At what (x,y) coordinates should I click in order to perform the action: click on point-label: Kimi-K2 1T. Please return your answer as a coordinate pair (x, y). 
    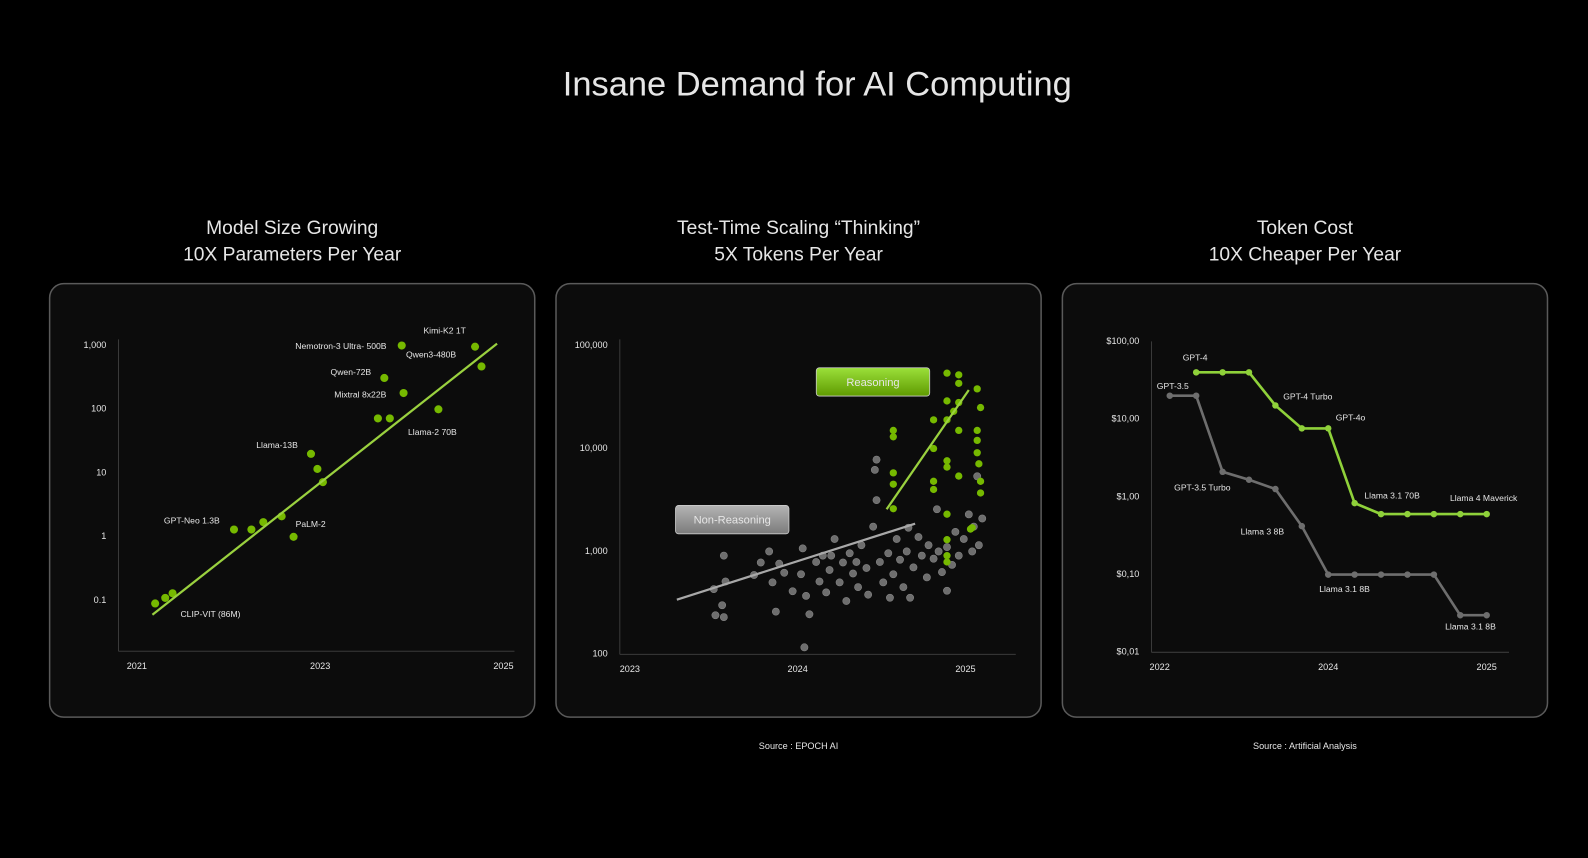
    Looking at the image, I should click on (444, 331).